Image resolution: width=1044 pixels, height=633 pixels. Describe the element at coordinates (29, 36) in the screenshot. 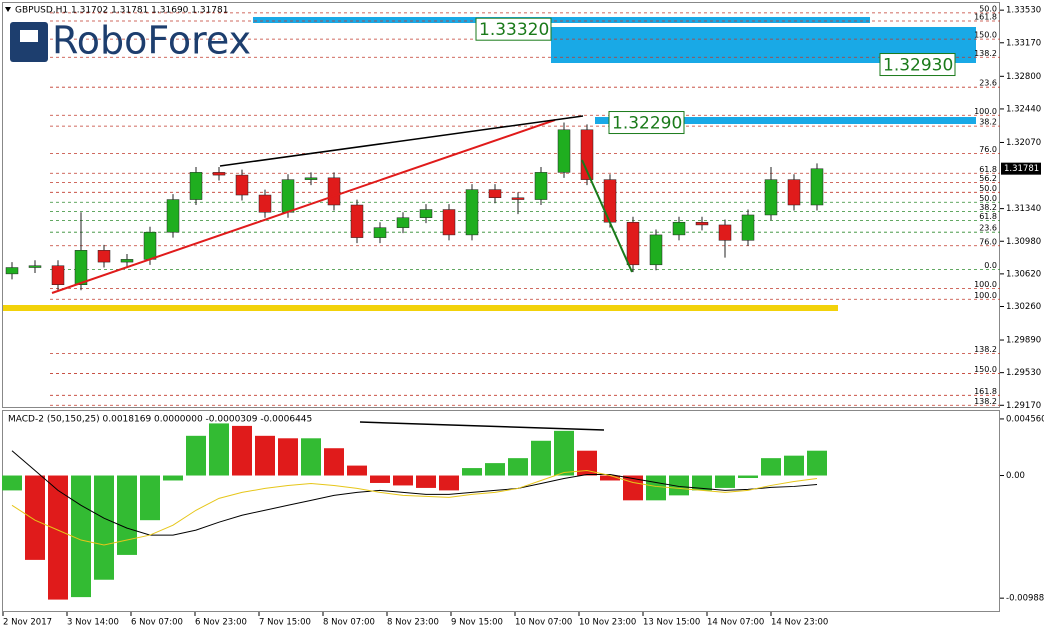

I see `logo-mark-cut` at that location.